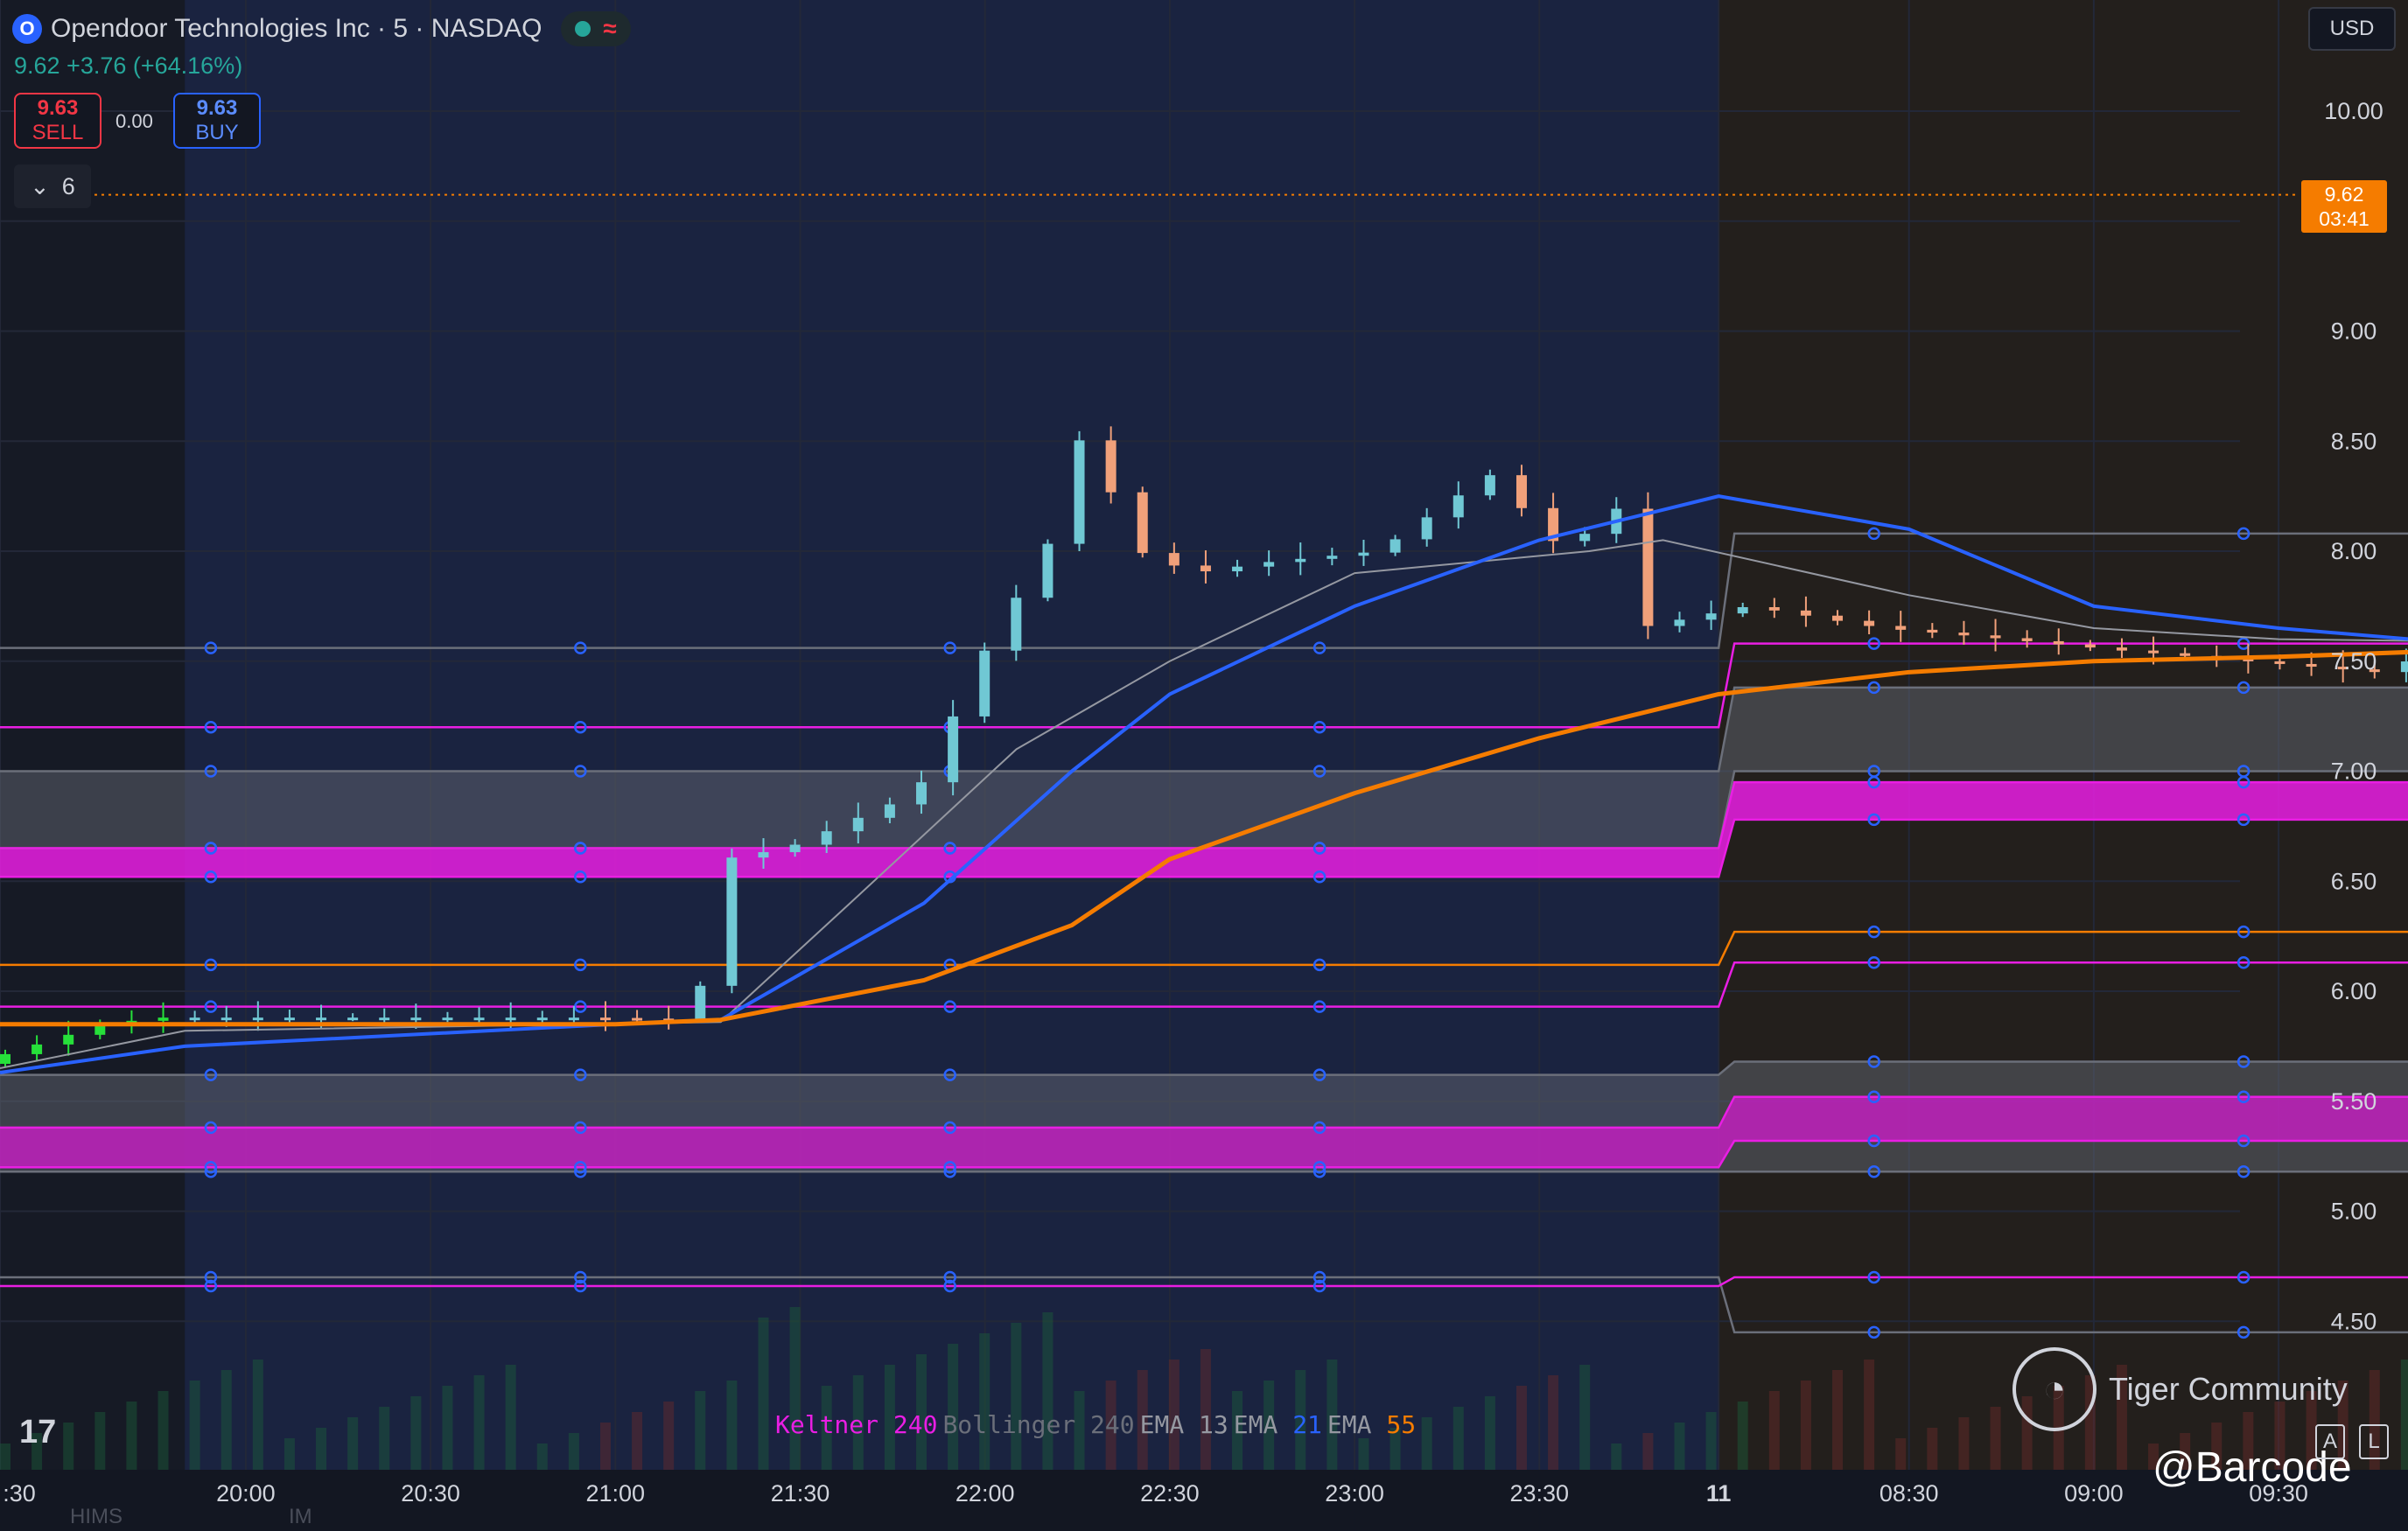 The image size is (2408, 1531). I want to click on legend-ema-21: EMA 21, so click(1277, 1424).